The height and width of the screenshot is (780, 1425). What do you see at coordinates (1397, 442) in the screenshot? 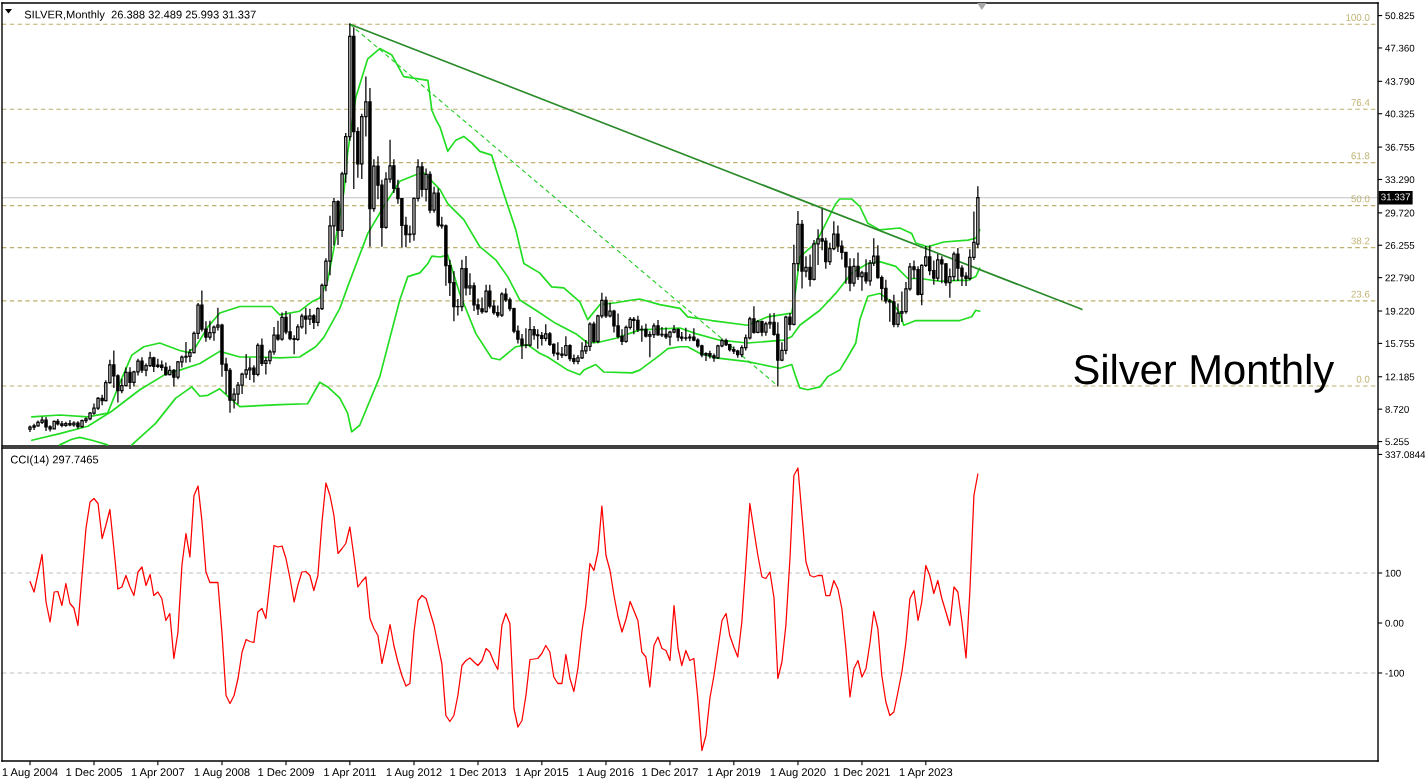
I see `y-tick-label: 5.255` at bounding box center [1397, 442].